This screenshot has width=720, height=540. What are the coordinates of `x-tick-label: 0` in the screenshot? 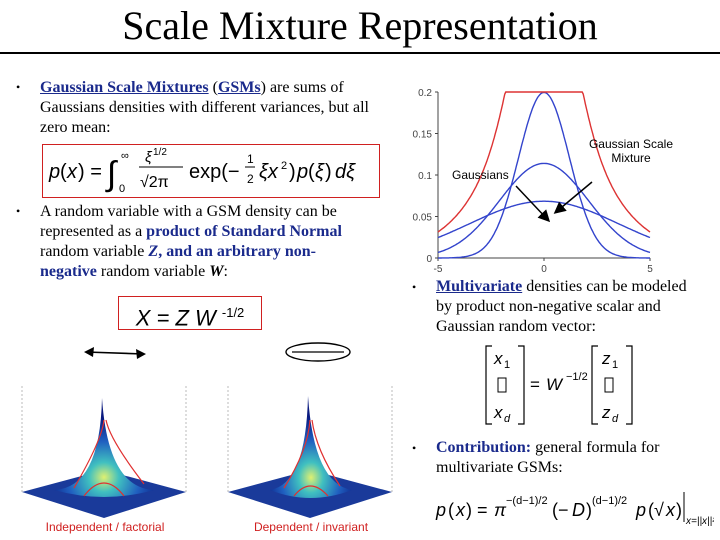 It's located at (544, 269).